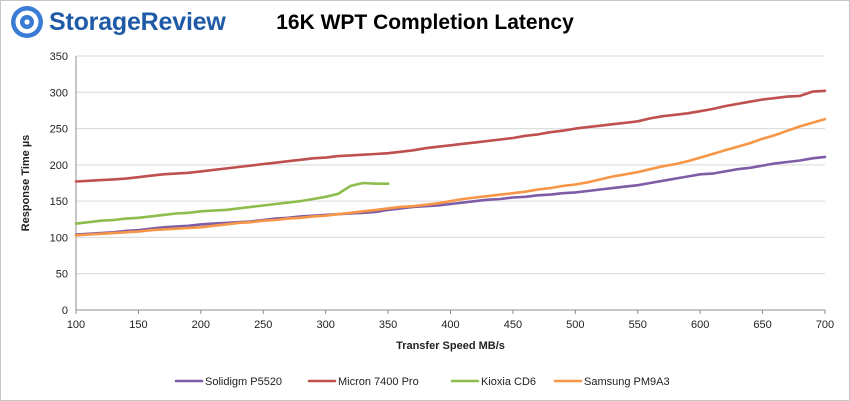 The height and width of the screenshot is (401, 850). What do you see at coordinates (263, 325) in the screenshot?
I see `x-tick-label-250: 250` at bounding box center [263, 325].